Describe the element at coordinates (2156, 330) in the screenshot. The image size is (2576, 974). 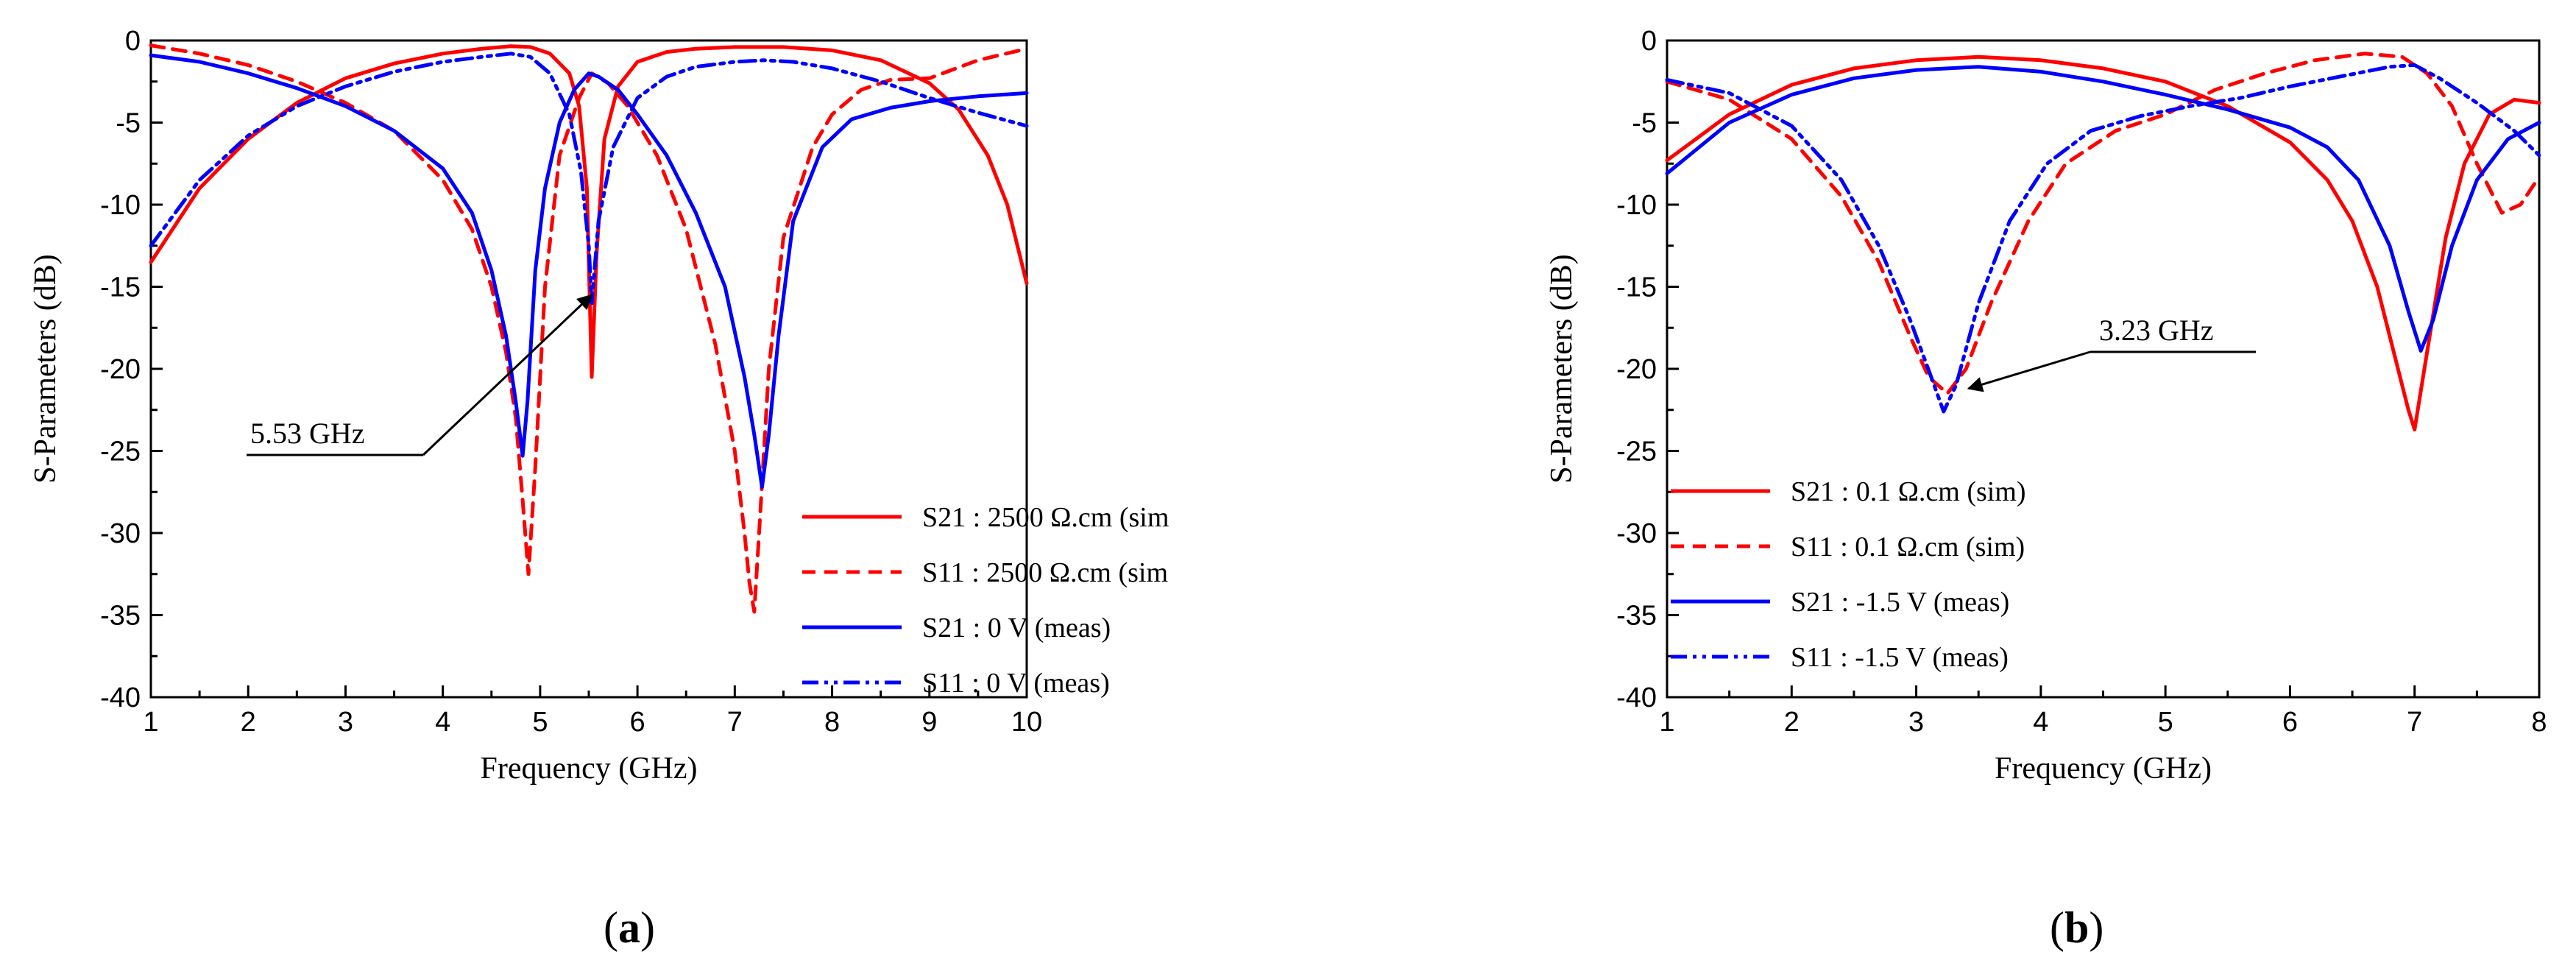
I see `annotation-label: 3.23 GHz` at that location.